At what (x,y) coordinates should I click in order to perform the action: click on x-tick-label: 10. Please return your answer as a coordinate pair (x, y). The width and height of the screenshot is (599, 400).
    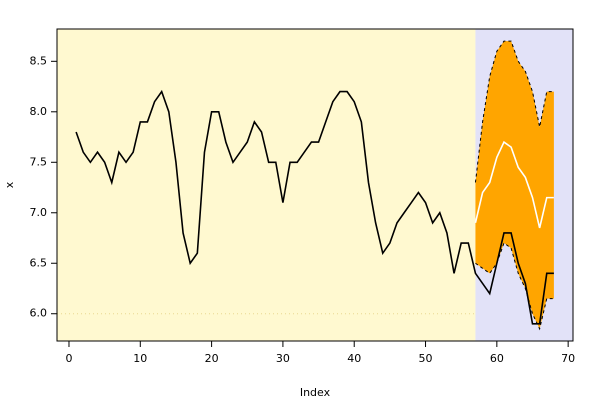
    Looking at the image, I should click on (140, 358).